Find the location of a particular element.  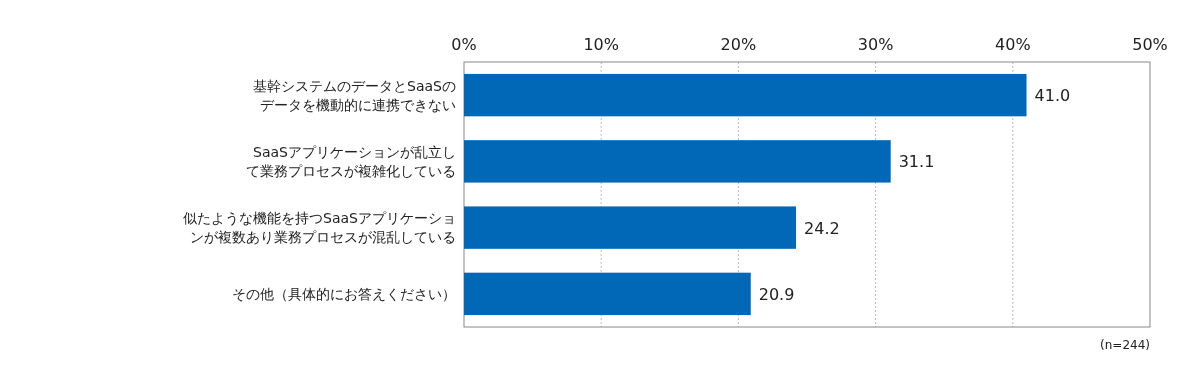

x-tick-label: 10% is located at coordinates (601, 44).